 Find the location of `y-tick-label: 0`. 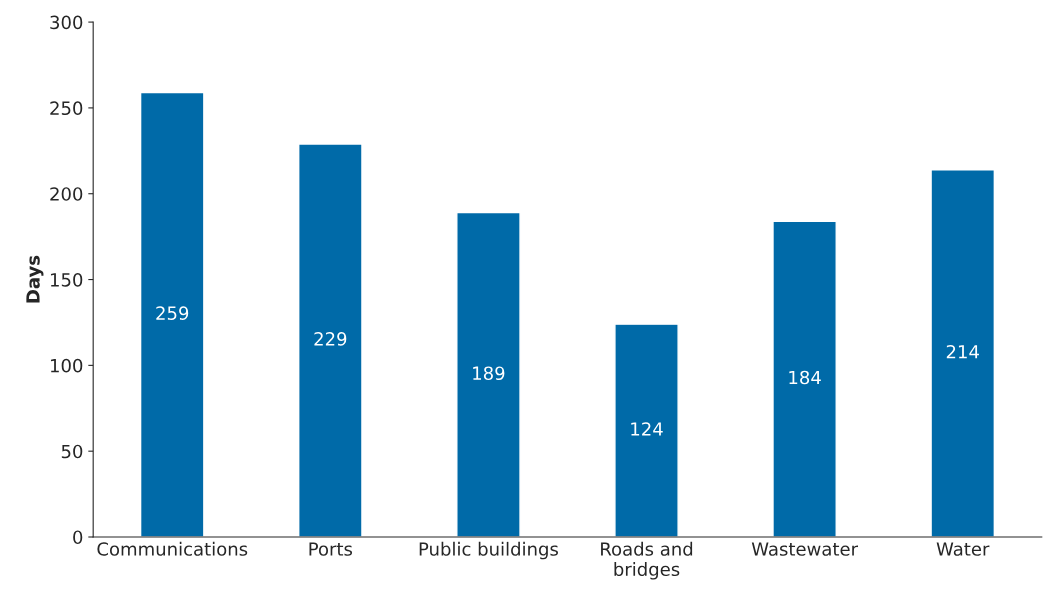

y-tick-label: 0 is located at coordinates (78, 537).